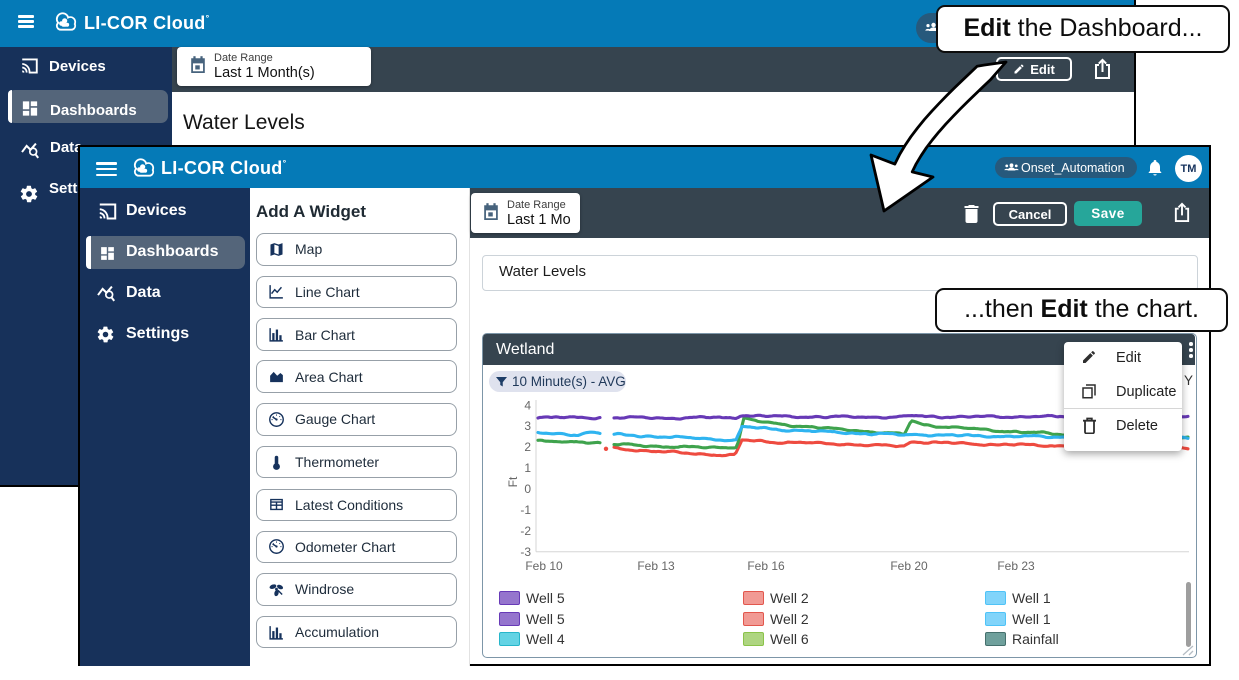  I want to click on svg-text: -1, so click(525, 510).